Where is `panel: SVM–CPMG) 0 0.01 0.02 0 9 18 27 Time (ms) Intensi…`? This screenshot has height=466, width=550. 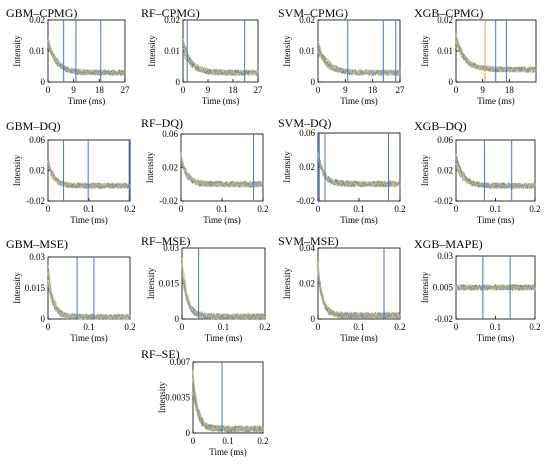
panel: SVM–CPMG) 0 0.01 0.02 0 9 18 27 Time (ms) Intensi… is located at coordinates (341, 56).